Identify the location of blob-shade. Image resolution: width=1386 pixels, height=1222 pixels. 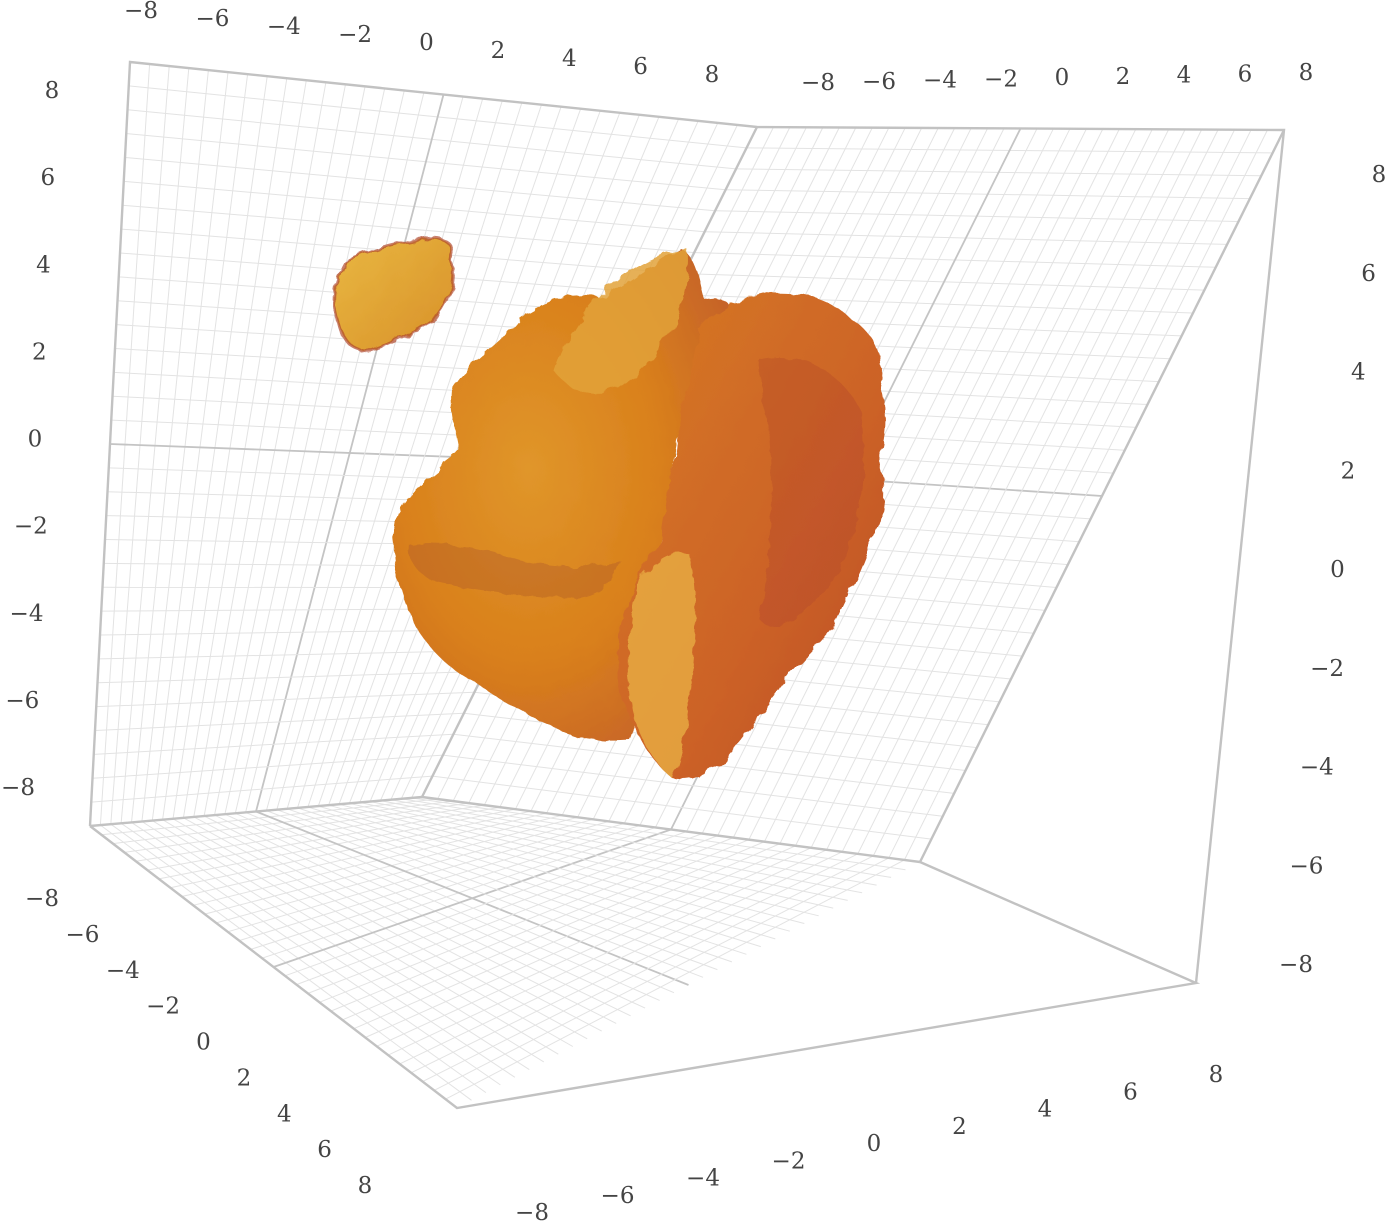
(811, 492).